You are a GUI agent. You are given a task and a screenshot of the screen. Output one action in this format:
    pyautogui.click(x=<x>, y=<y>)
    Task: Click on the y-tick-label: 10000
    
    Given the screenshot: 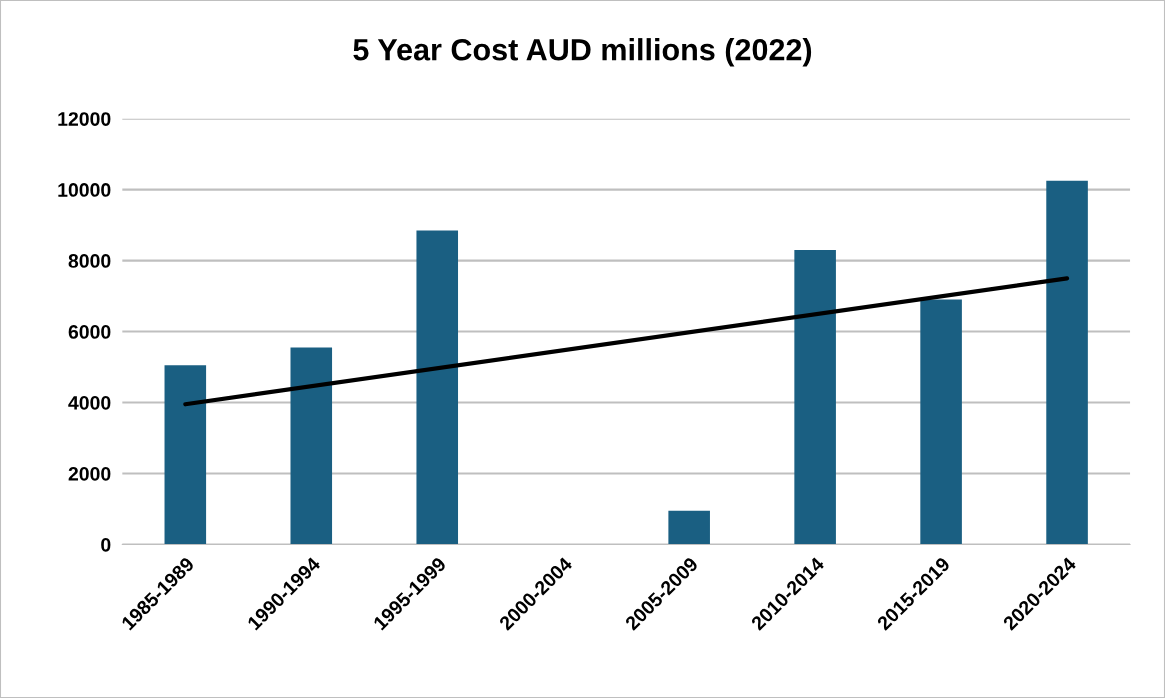 What is the action you would take?
    pyautogui.click(x=84, y=190)
    